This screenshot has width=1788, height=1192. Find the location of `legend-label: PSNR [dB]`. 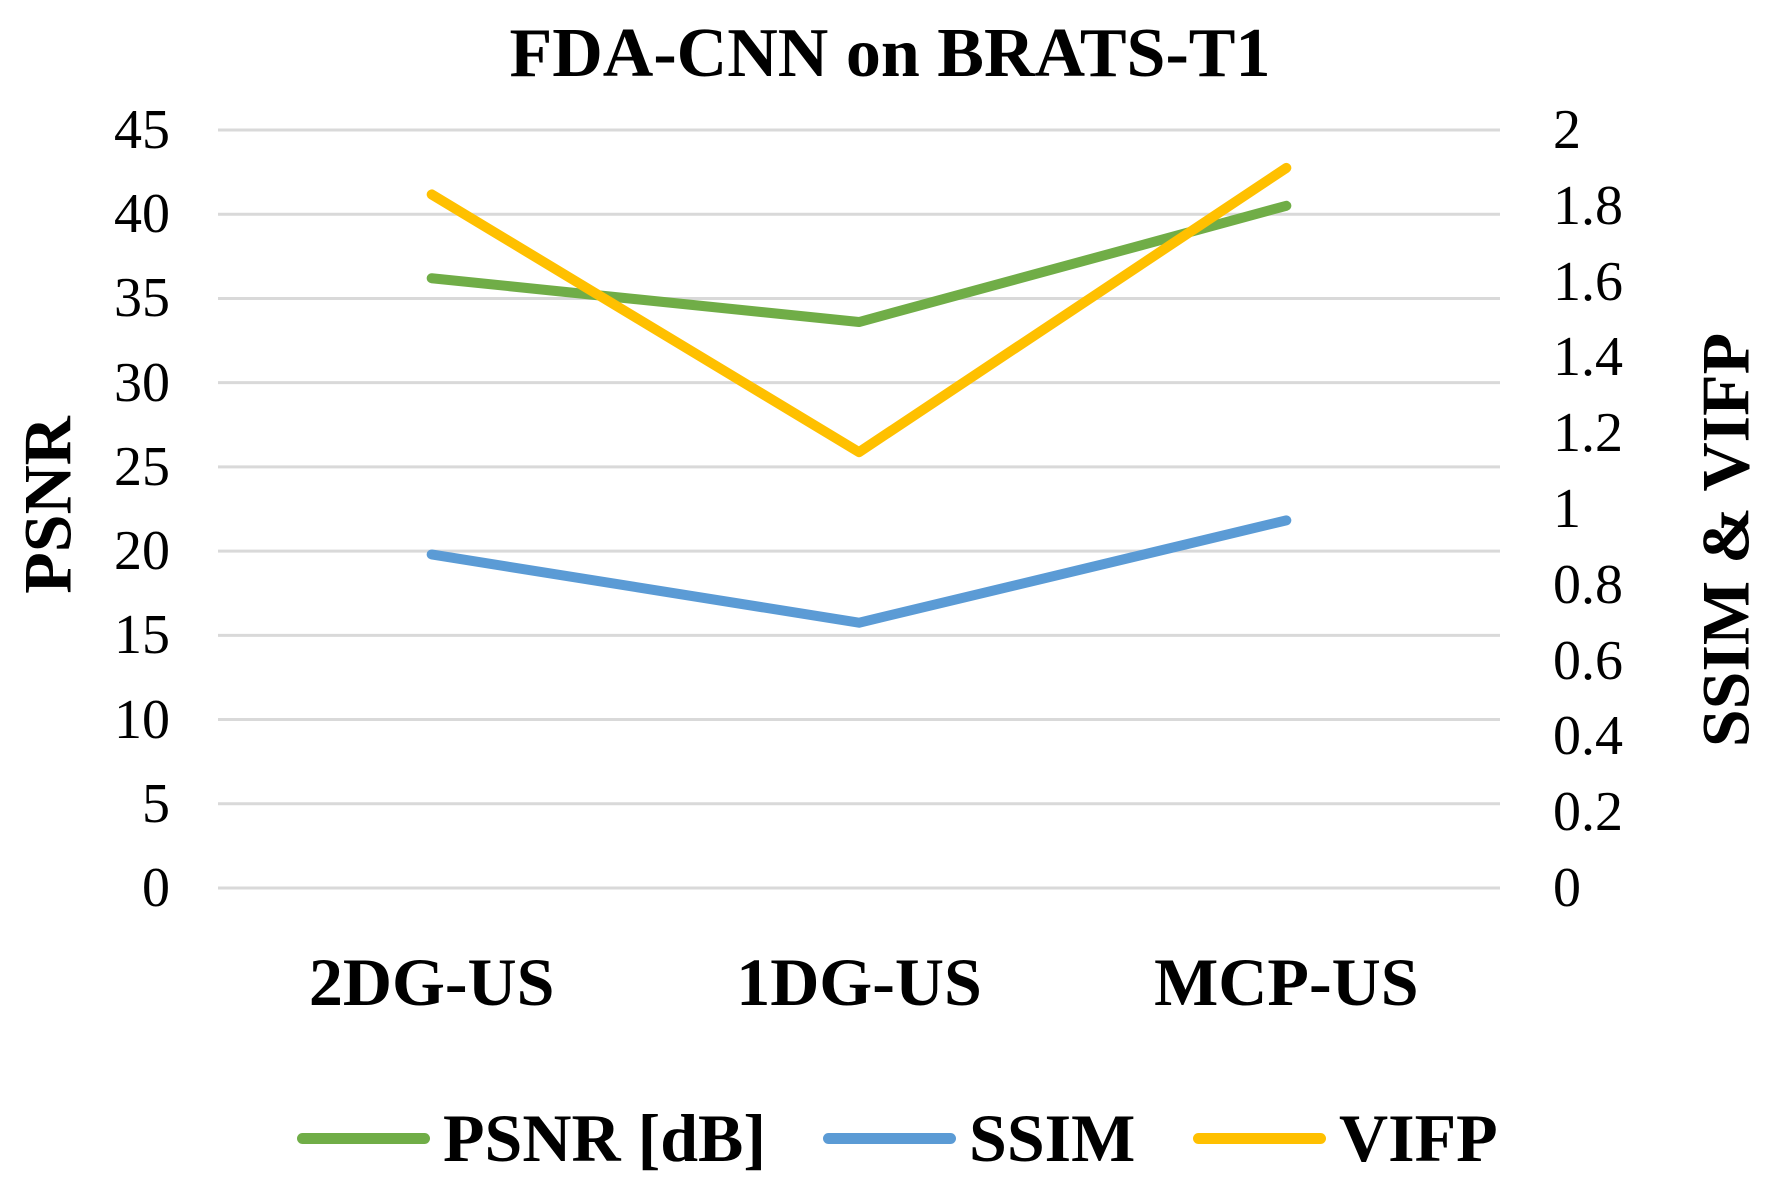

legend-label: PSNR [dB] is located at coordinates (605, 1138).